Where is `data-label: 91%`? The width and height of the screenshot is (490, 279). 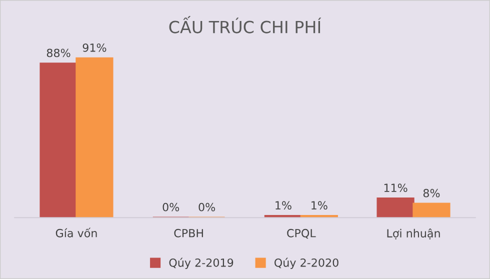
data-label: 91% is located at coordinates (94, 47).